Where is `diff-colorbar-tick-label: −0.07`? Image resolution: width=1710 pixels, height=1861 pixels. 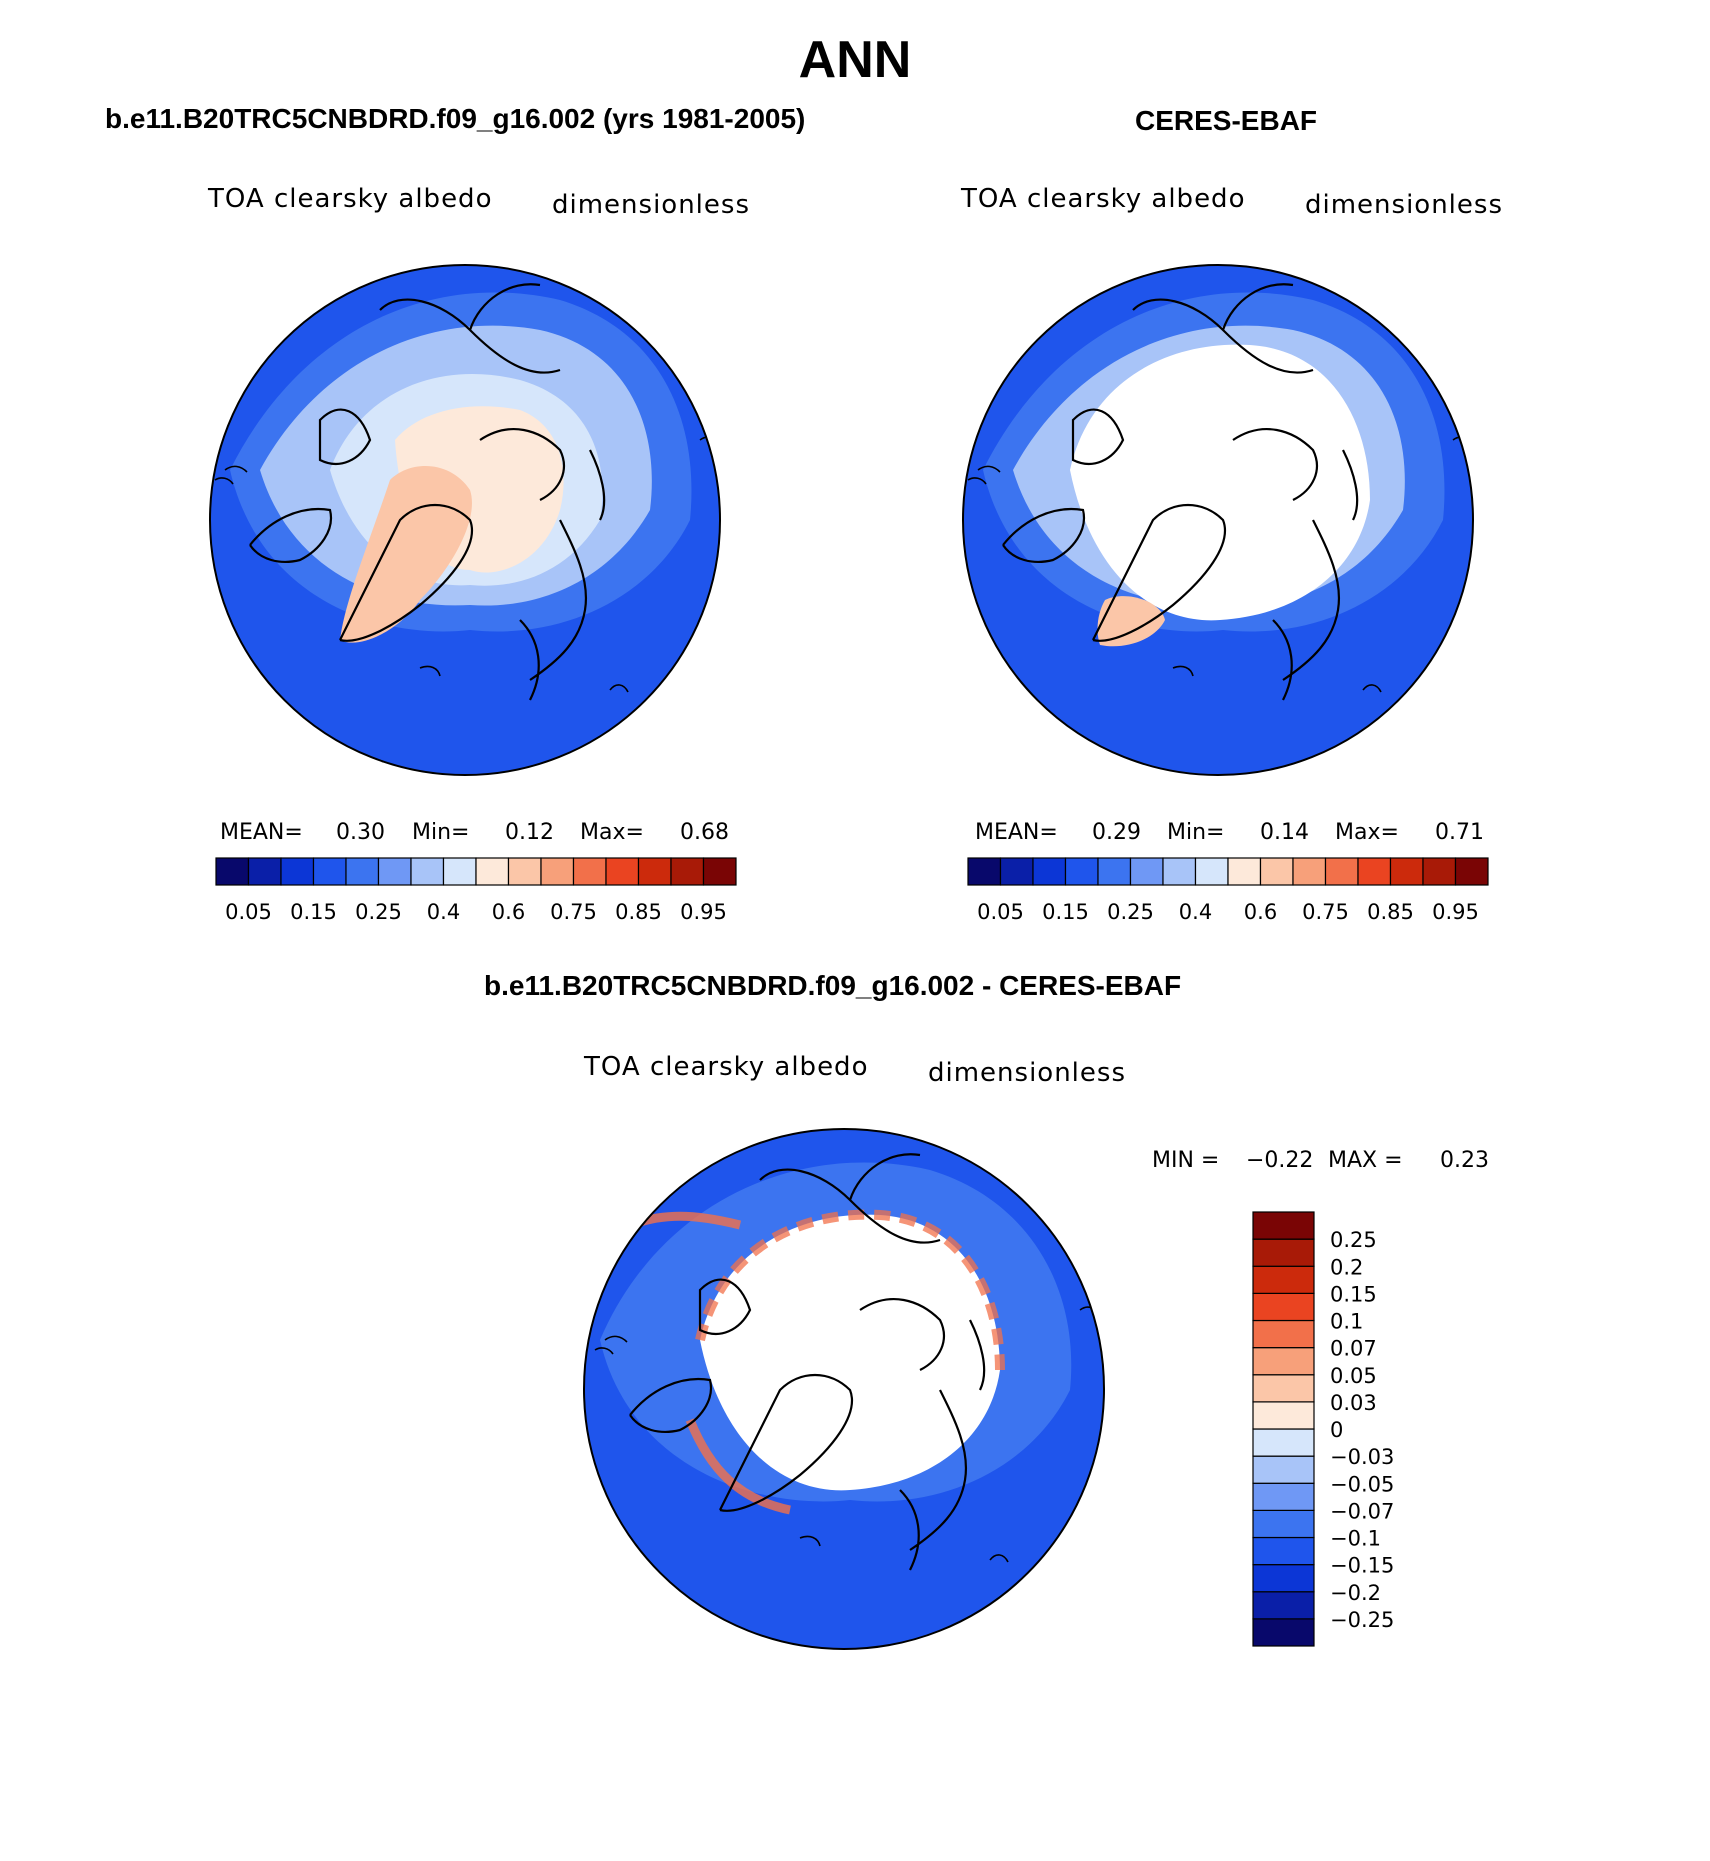
diff-colorbar-tick-label: −0.07 is located at coordinates (1362, 1511).